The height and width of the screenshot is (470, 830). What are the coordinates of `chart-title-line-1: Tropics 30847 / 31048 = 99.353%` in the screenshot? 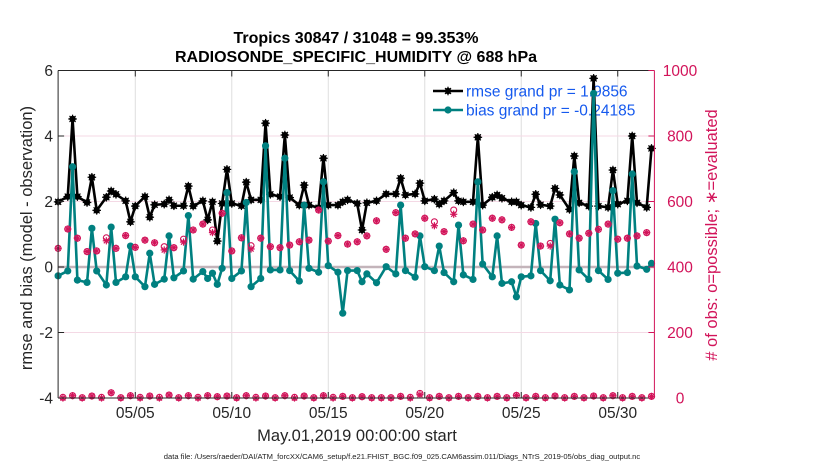 It's located at (355, 38).